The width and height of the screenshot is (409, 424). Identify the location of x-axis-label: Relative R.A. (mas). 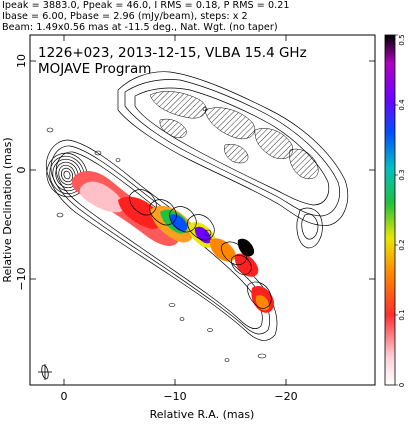
(202, 414).